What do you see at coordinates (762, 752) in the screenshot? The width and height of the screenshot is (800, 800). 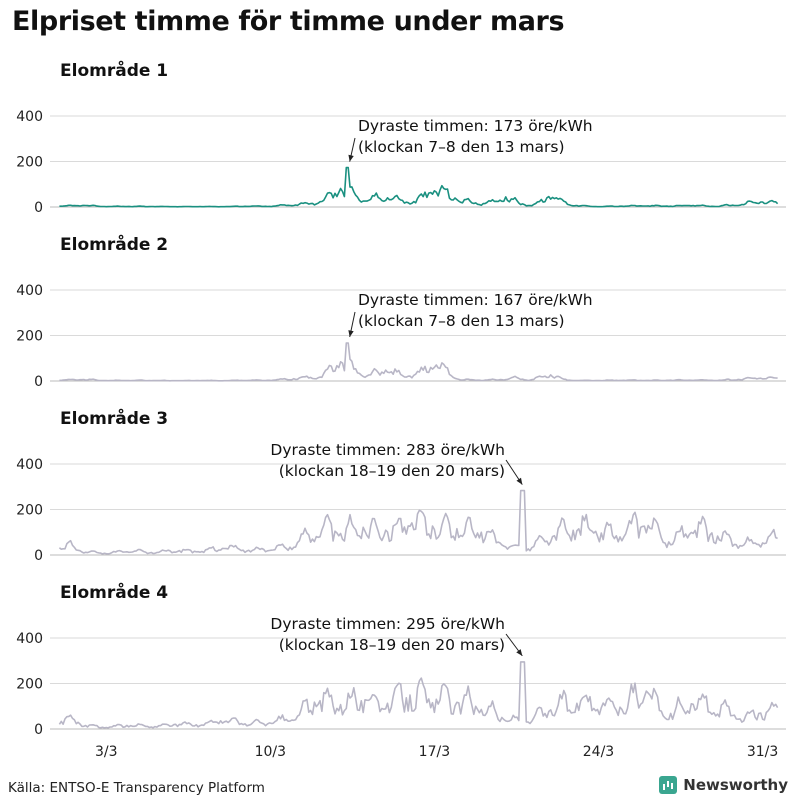 I see `x-tick-label: 31/3` at bounding box center [762, 752].